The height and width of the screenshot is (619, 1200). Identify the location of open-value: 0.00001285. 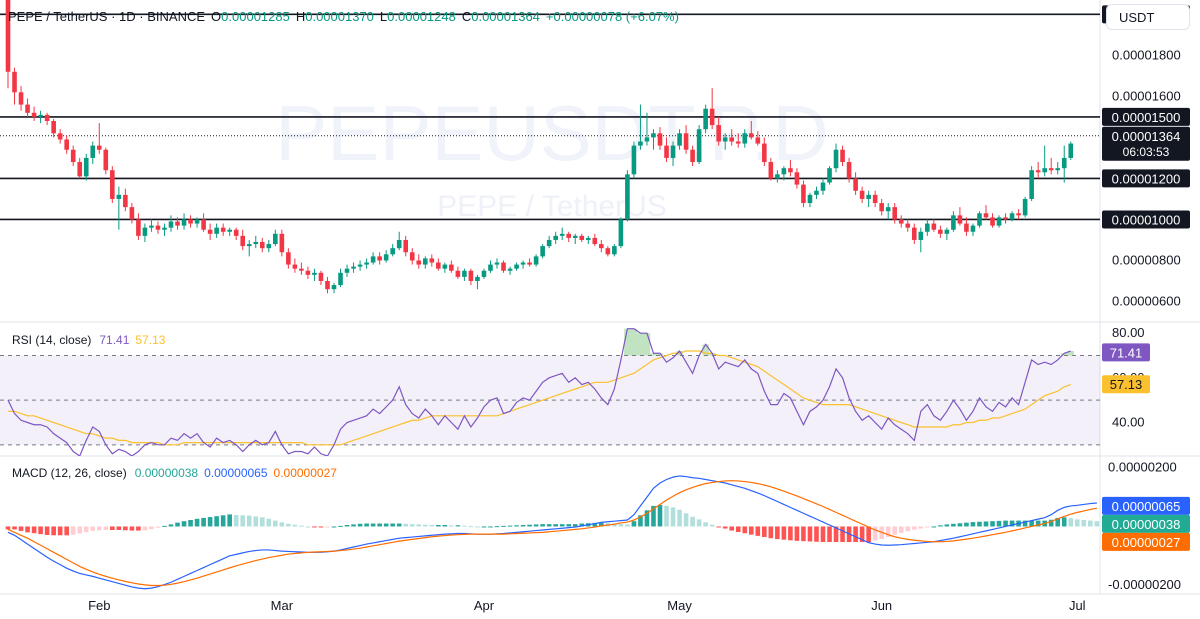
(255, 16).